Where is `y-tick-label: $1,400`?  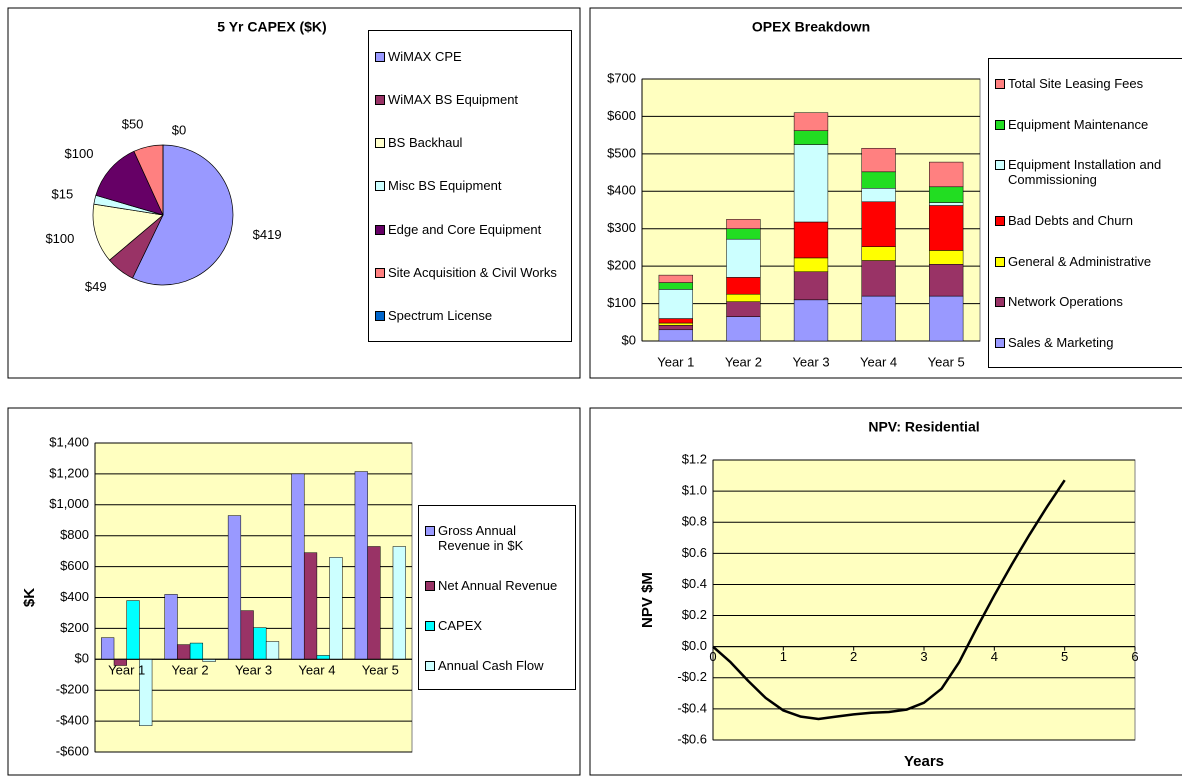
y-tick-label: $1,400 is located at coordinates (69, 441).